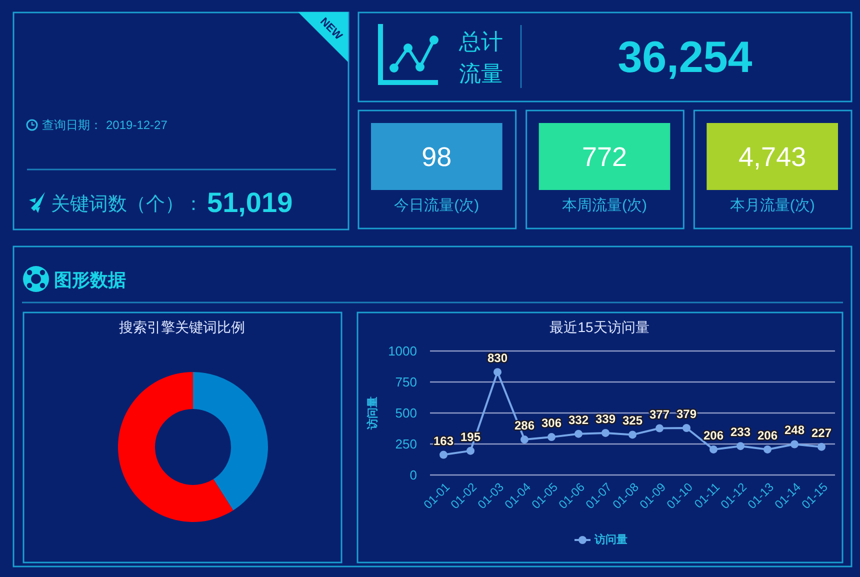 This screenshot has height=577, width=860. What do you see at coordinates (685, 57) in the screenshot?
I see `text: 36,254` at bounding box center [685, 57].